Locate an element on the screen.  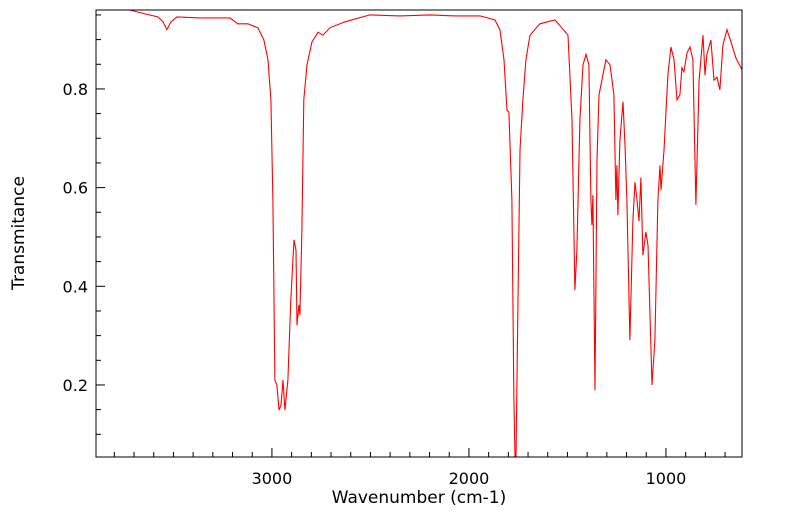
y-tick-label: 0.6 is located at coordinates (75, 188).